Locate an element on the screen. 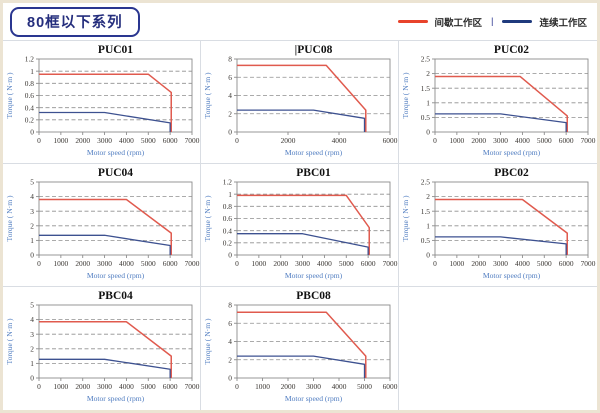 Image resolution: width=600 pixels, height=413 pixels. chart-title: PUC04 is located at coordinates (114, 173).